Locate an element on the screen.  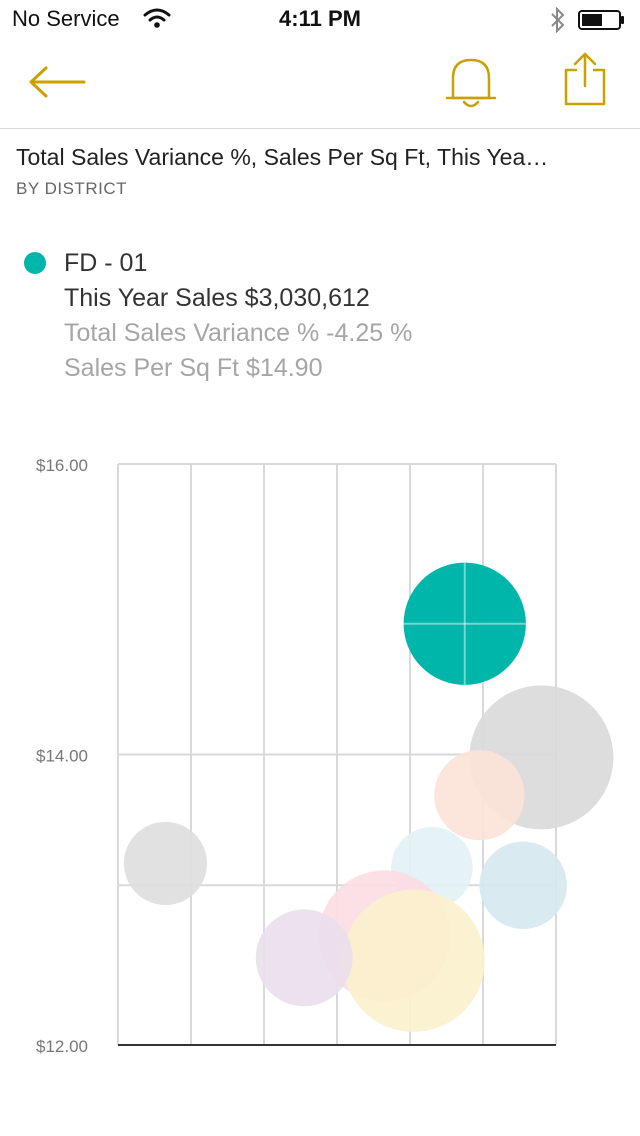
bell-icon is located at coordinates (471, 83).